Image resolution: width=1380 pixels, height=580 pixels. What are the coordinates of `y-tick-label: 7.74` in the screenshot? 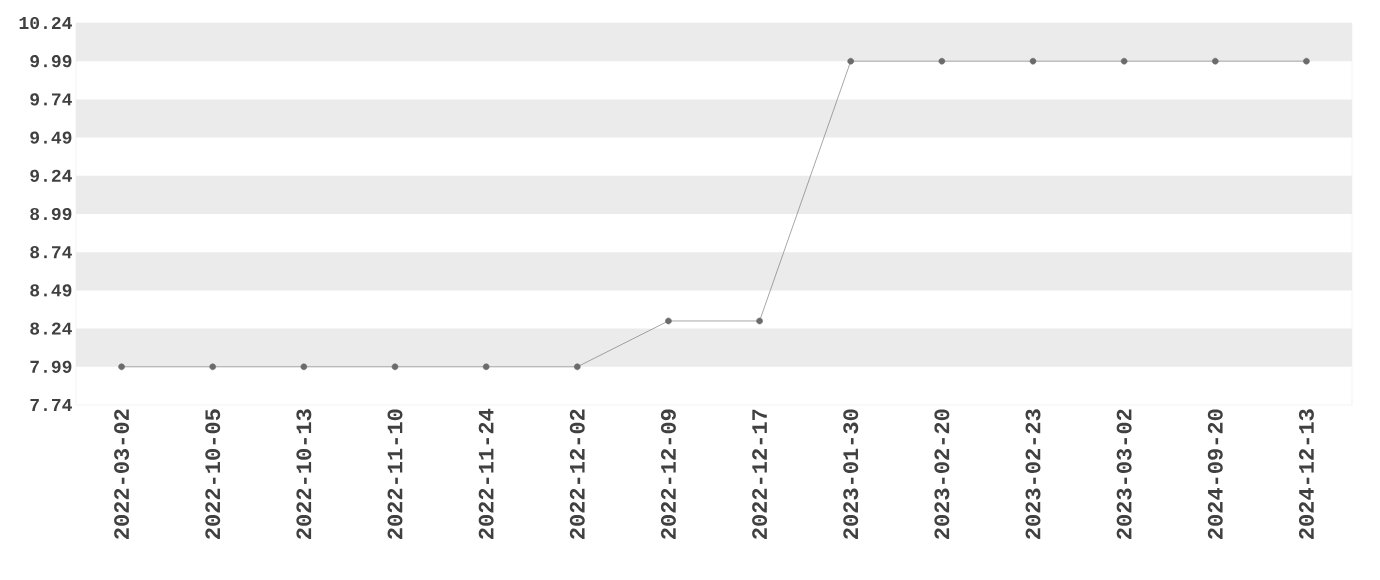 It's located at (51, 405).